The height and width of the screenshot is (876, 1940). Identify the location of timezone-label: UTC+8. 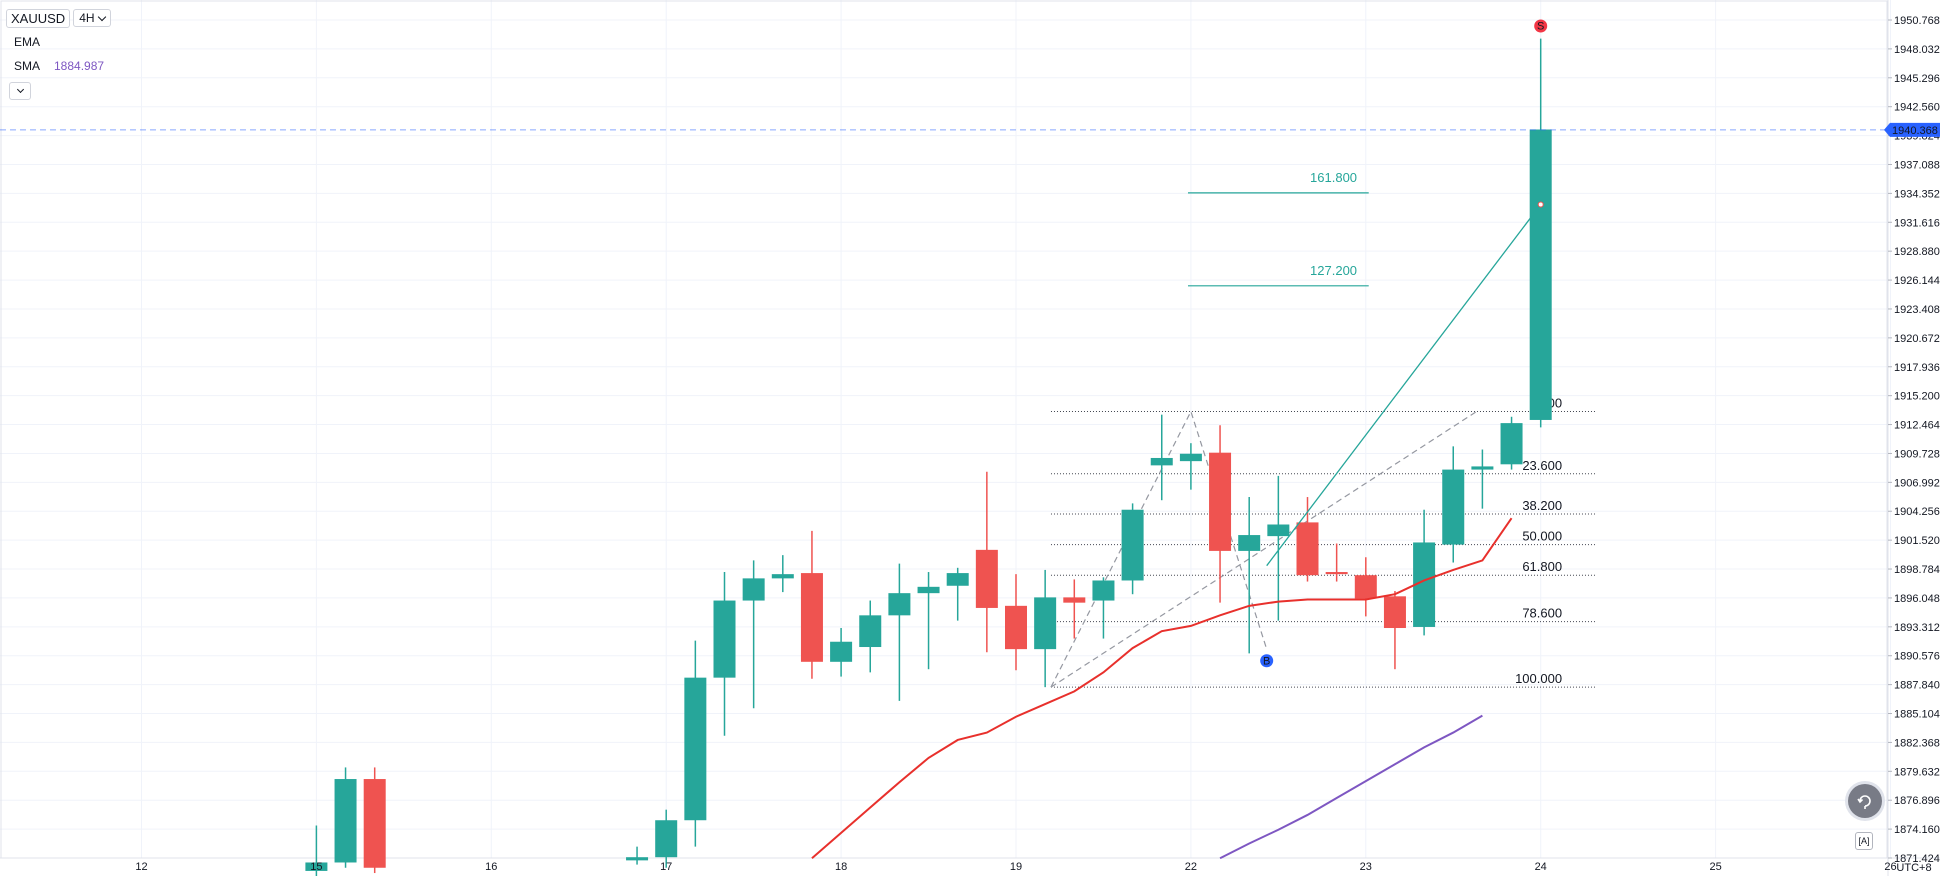
(1913, 868).